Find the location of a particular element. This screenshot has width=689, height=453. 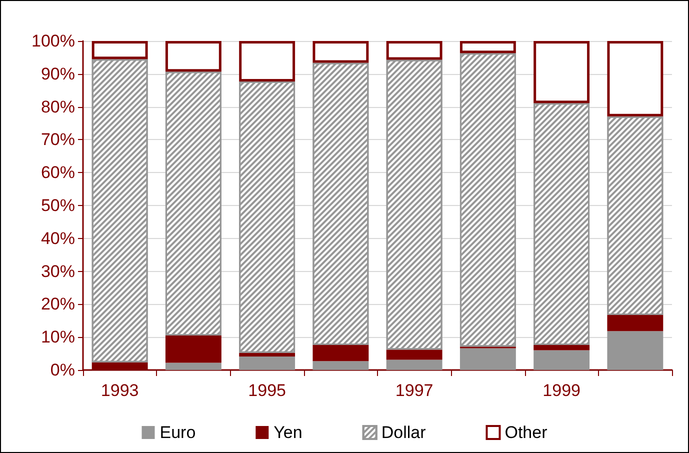

legend-label: Dollar is located at coordinates (403, 432).